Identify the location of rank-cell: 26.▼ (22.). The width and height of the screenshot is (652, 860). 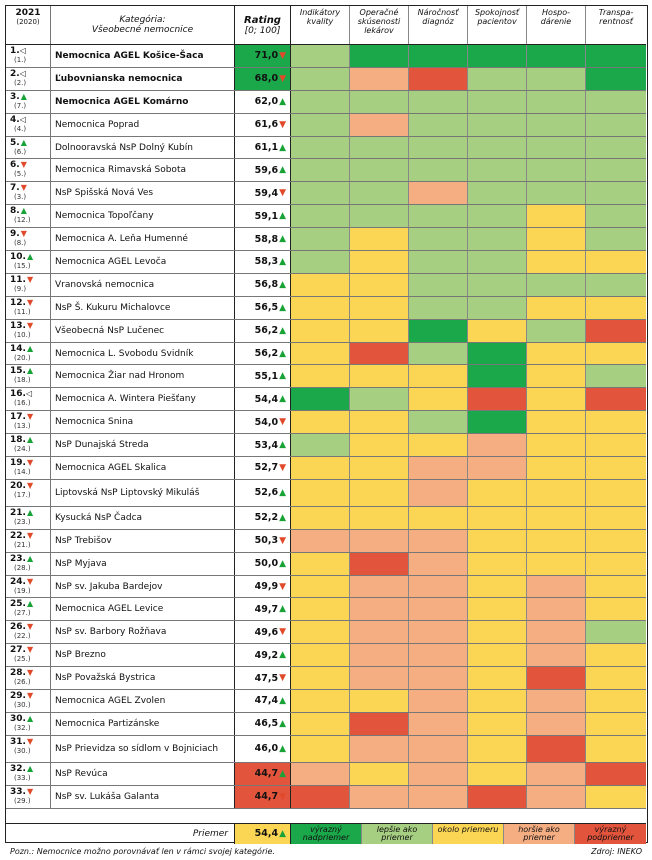
(28, 632).